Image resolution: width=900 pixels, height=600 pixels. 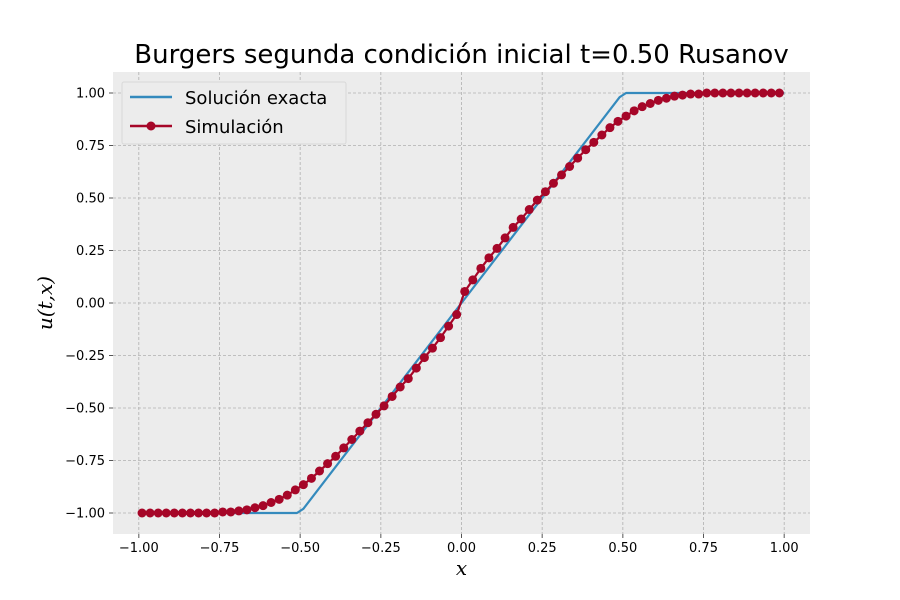 I want to click on y-axis-ticks: −1.00 −0.75 −0.50 −0.25 0.00 0.25 0.50 0.75 1.00, so click(x=89, y=304).